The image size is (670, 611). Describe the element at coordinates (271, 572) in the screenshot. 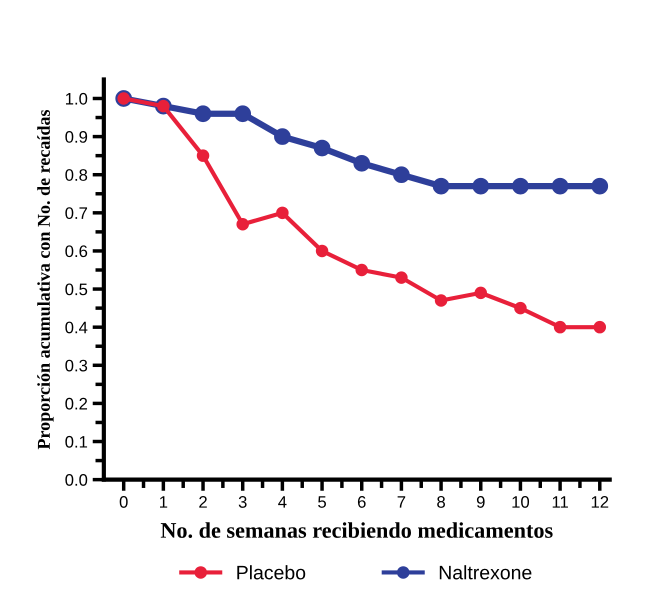

I see `legend-label: Placebo` at that location.